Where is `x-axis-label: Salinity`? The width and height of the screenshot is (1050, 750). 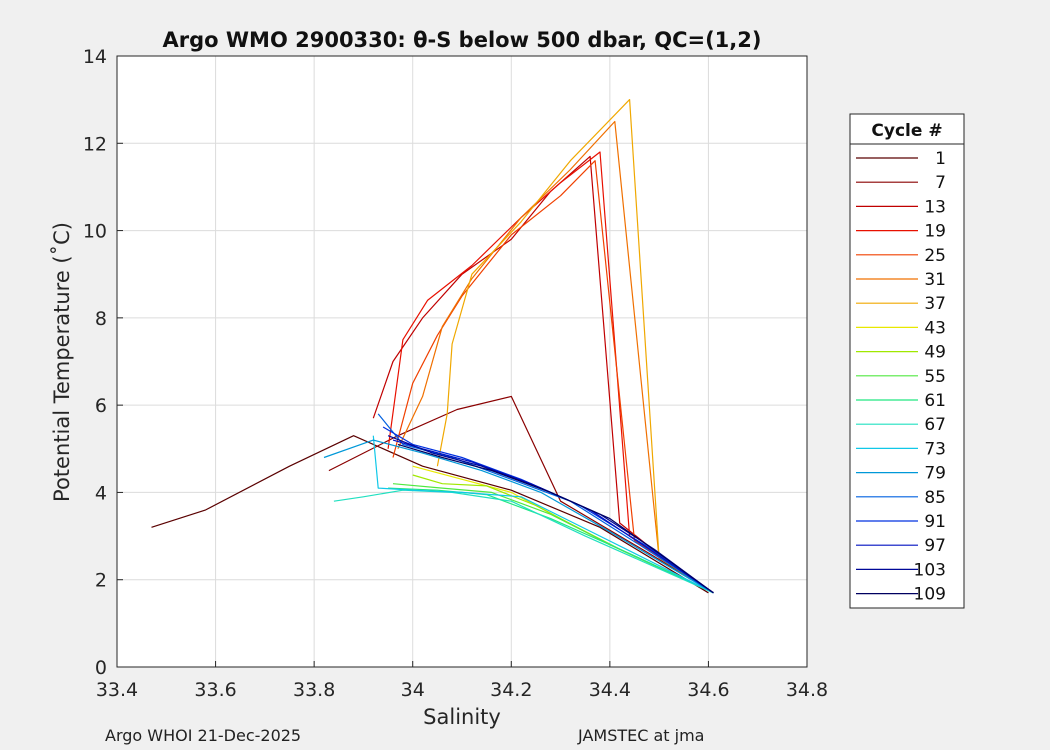 x-axis-label: Salinity is located at coordinates (462, 717).